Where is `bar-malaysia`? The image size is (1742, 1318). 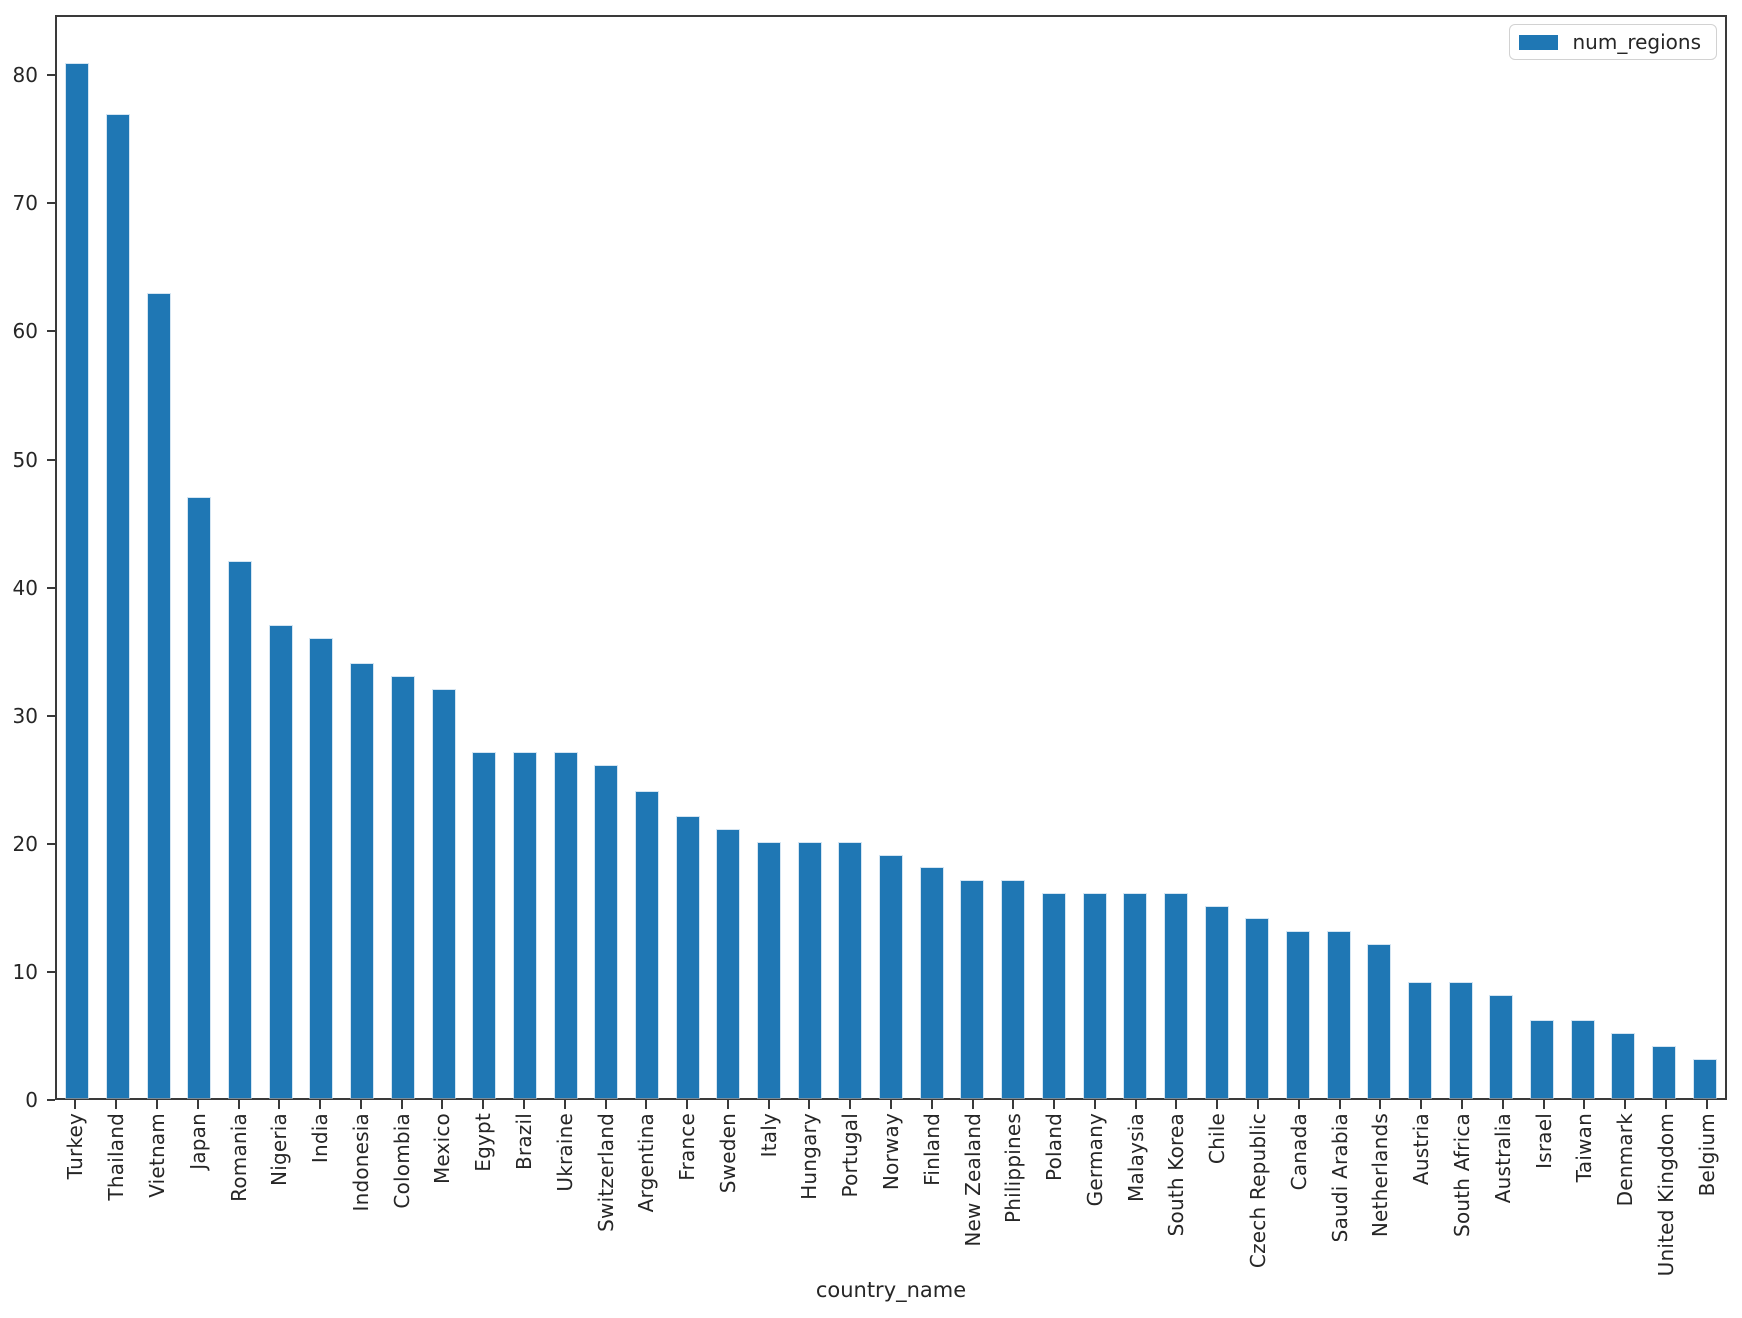 bar-malaysia is located at coordinates (1135, 995).